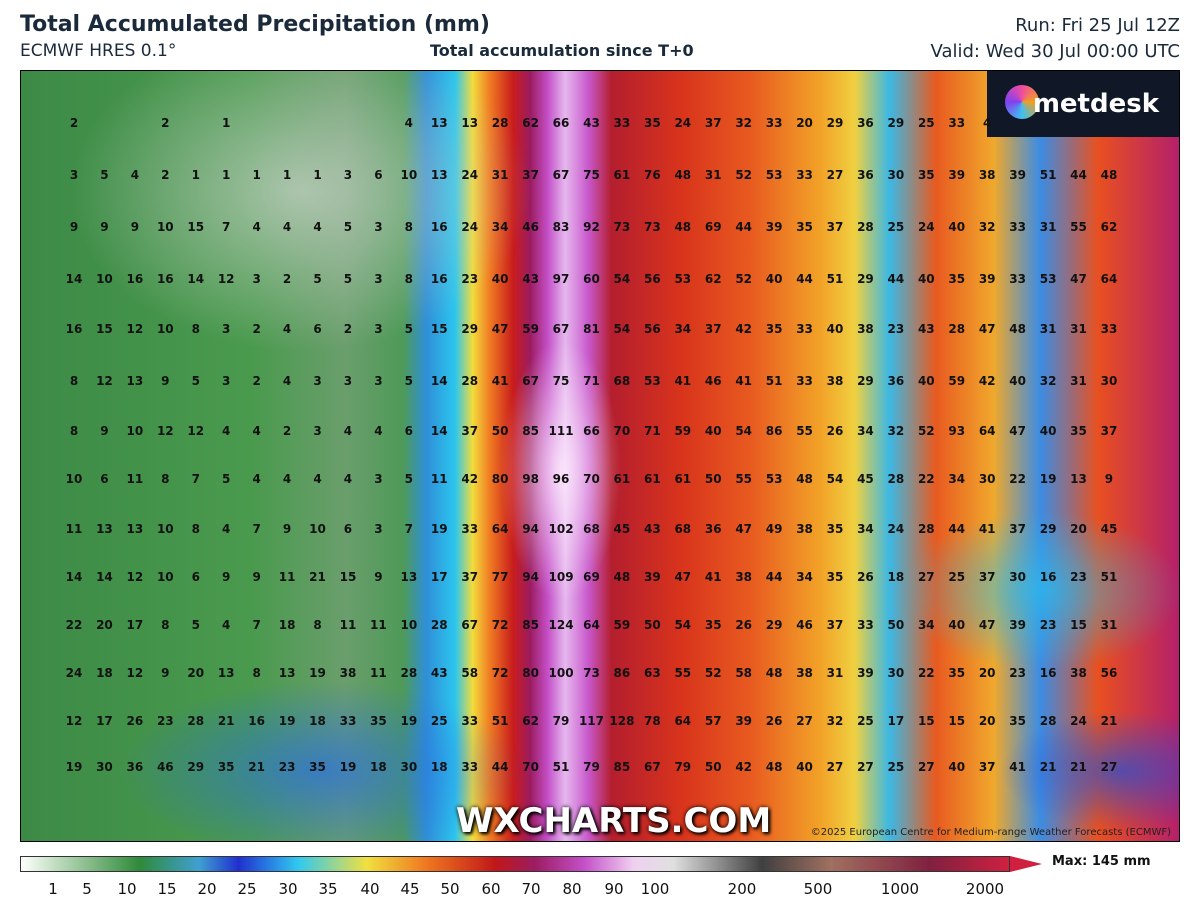  Describe the element at coordinates (439, 431) in the screenshot. I see `grid-value: 14` at that location.